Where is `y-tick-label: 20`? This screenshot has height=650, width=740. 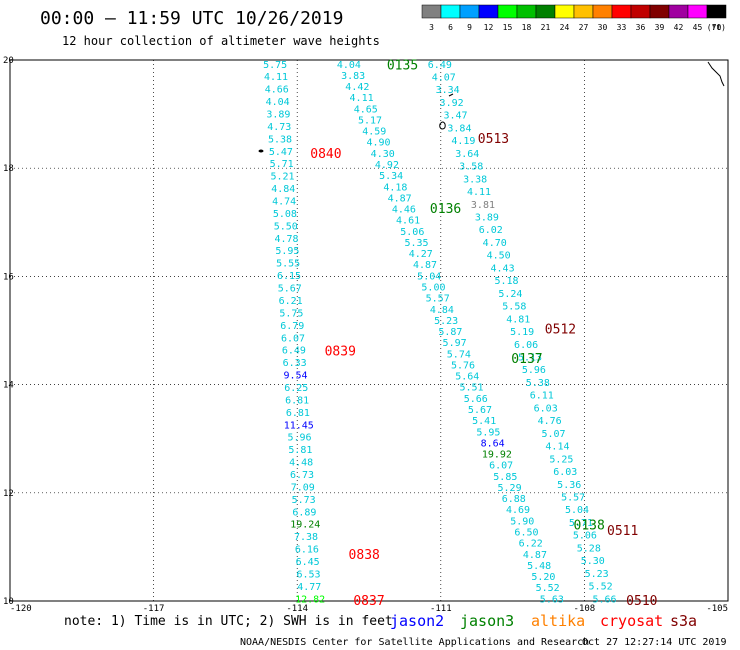
y-tick-label: 20 is located at coordinates (8, 61).